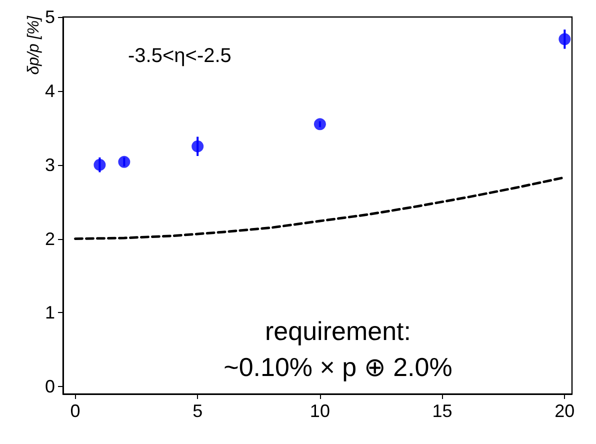 Image resolution: width=596 pixels, height=444 pixels. Describe the element at coordinates (34, 45) in the screenshot. I see `y-axis-title: δp/p [%]` at that location.